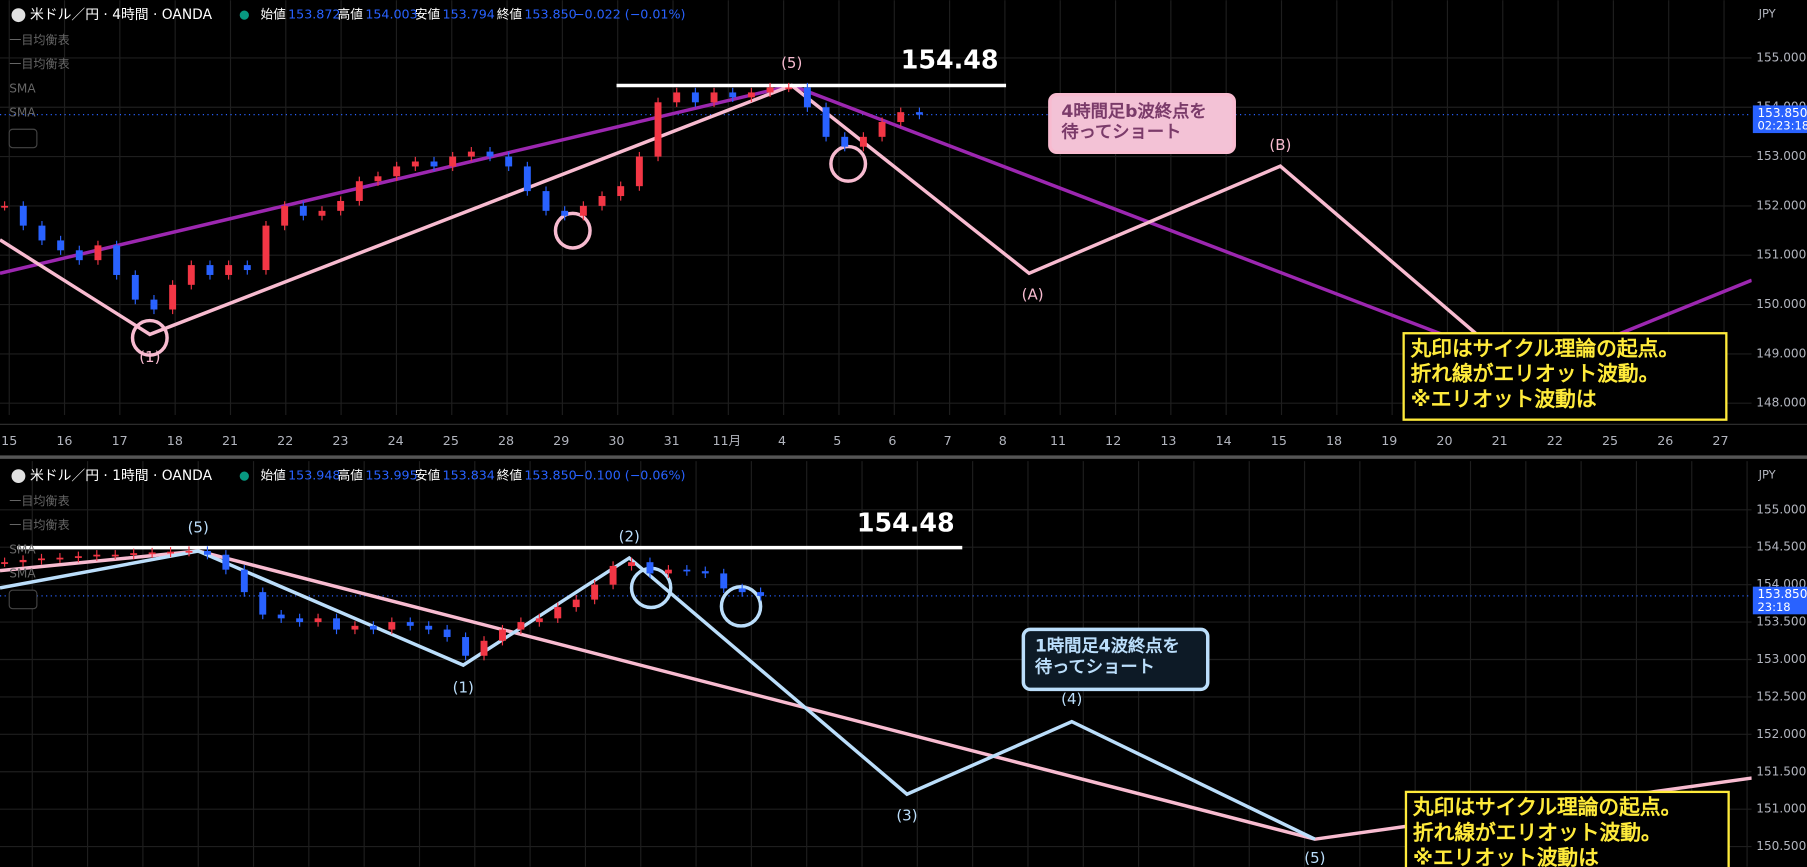 The image size is (1807, 867). I want to click on ohlc-close: 153.850, so click(550, 14).